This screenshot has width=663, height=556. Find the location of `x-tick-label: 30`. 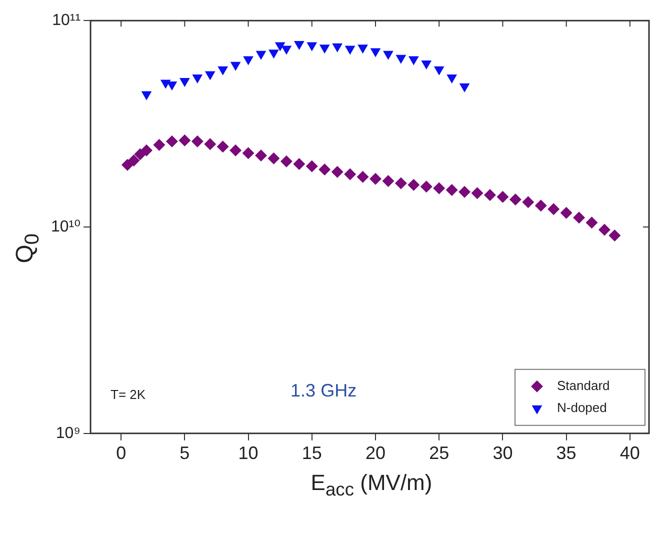

x-tick-label: 30 is located at coordinates (502, 453).